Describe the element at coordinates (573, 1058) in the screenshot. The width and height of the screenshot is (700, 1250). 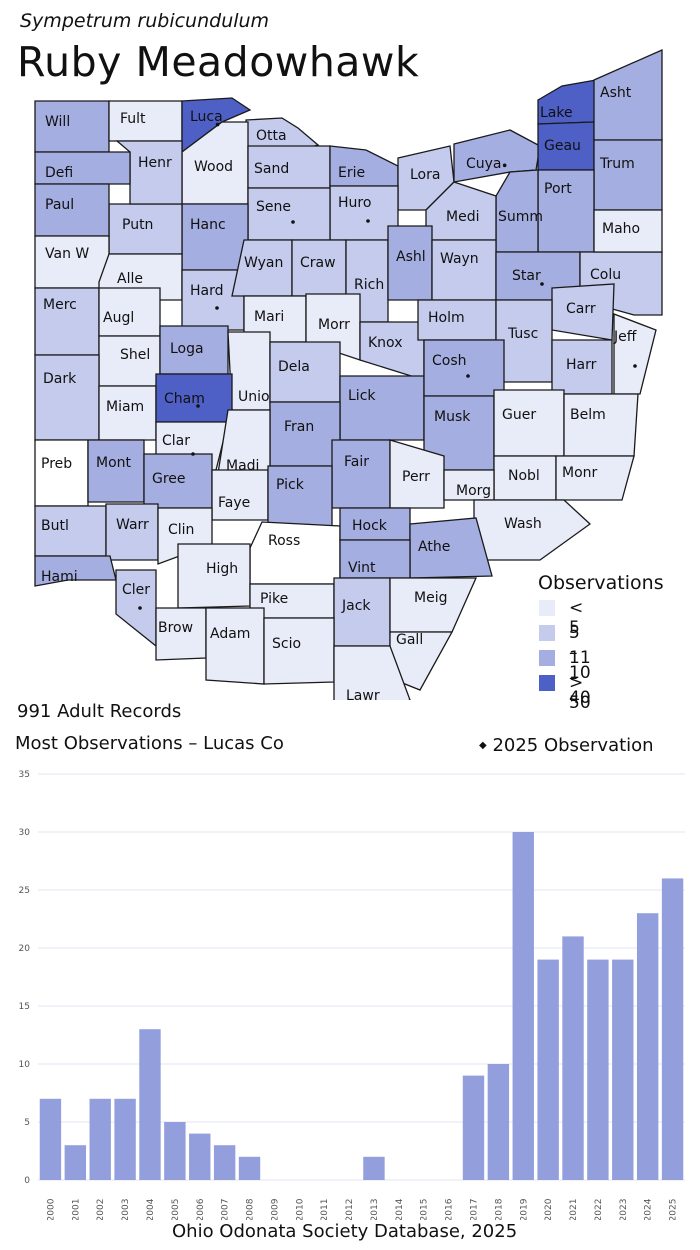
I see `bar-2021` at that location.